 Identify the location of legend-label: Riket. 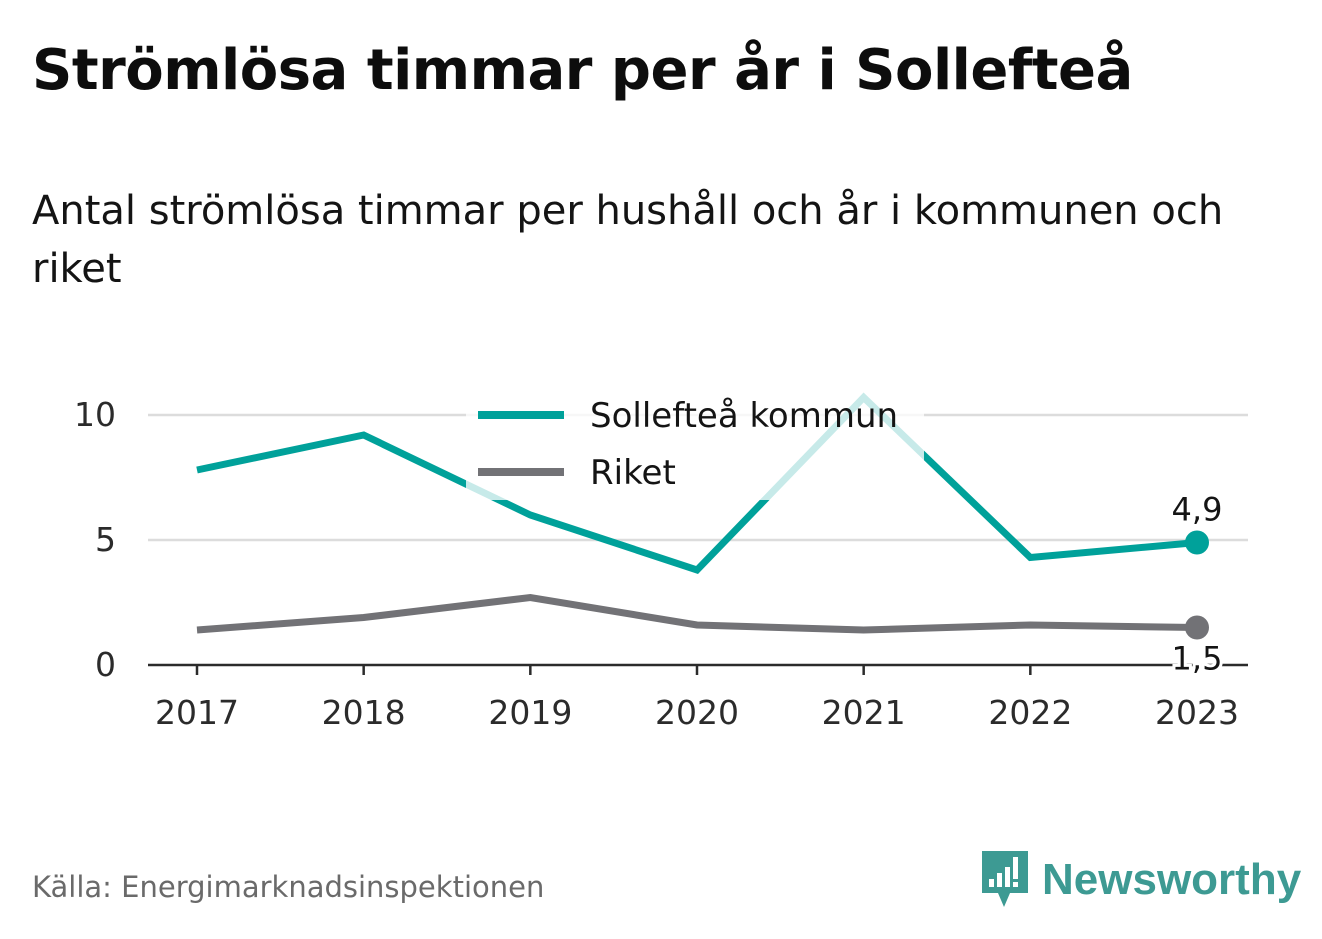
(633, 473).